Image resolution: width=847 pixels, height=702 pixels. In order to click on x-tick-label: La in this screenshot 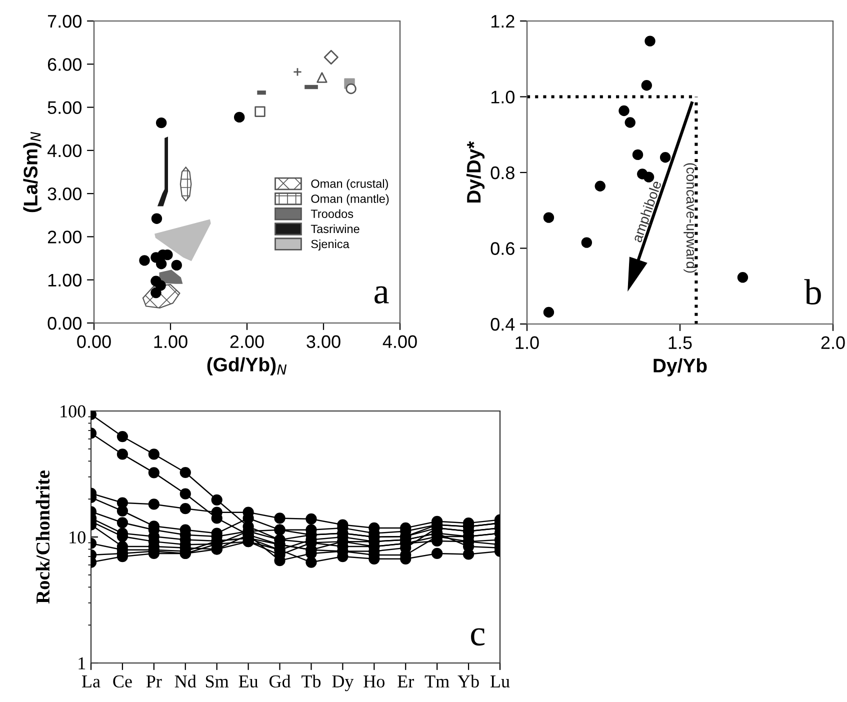, I will do `click(91, 682)`.